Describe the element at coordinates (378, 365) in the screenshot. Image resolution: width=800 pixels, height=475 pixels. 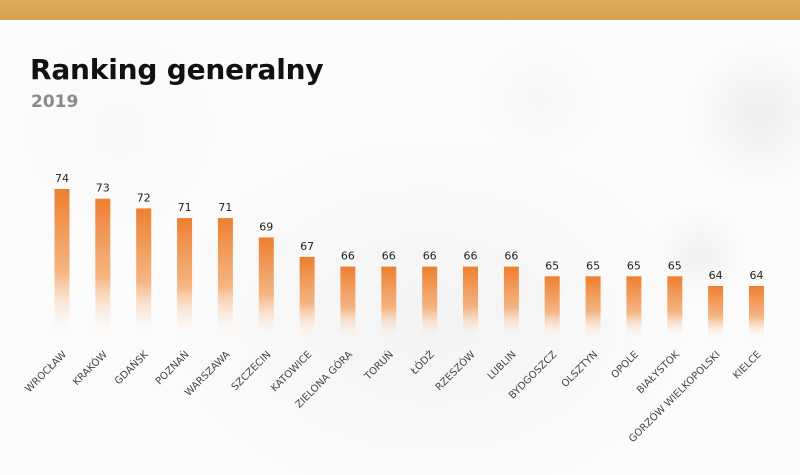
I see `category-label: TORUŃ` at that location.